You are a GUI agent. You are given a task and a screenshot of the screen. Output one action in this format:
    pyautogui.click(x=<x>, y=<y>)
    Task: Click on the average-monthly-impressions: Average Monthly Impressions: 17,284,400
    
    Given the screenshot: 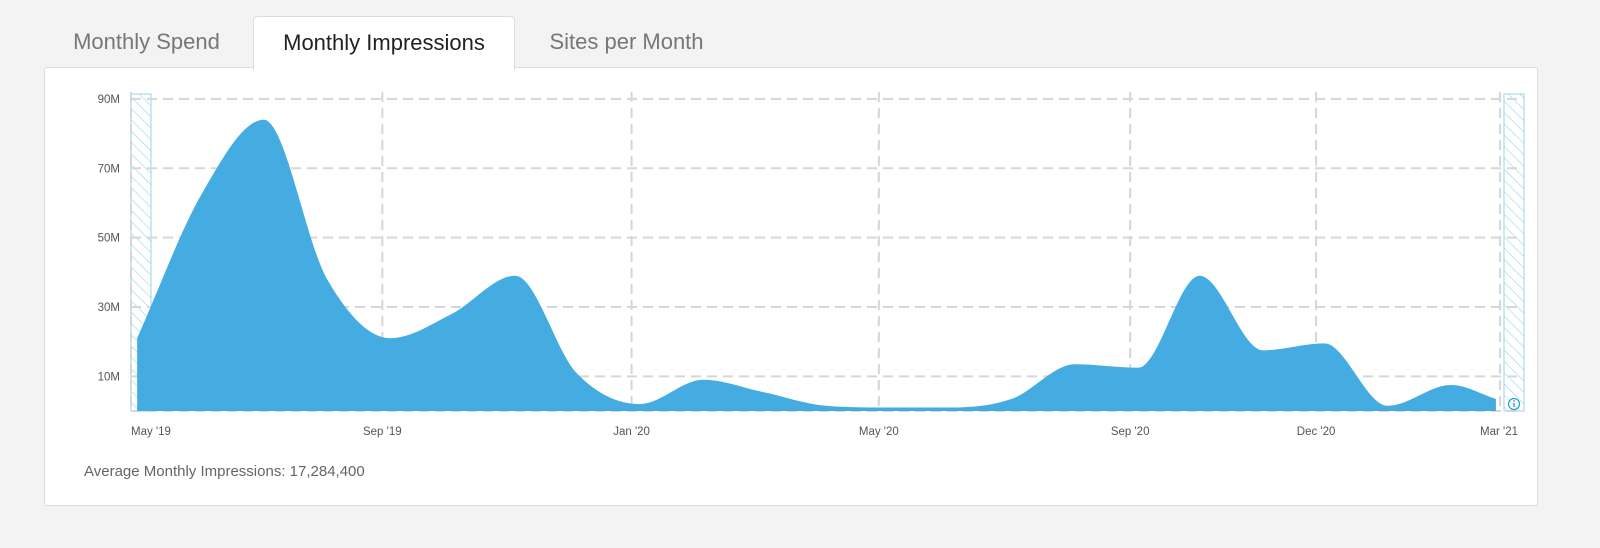 What is the action you would take?
    pyautogui.click(x=224, y=471)
    